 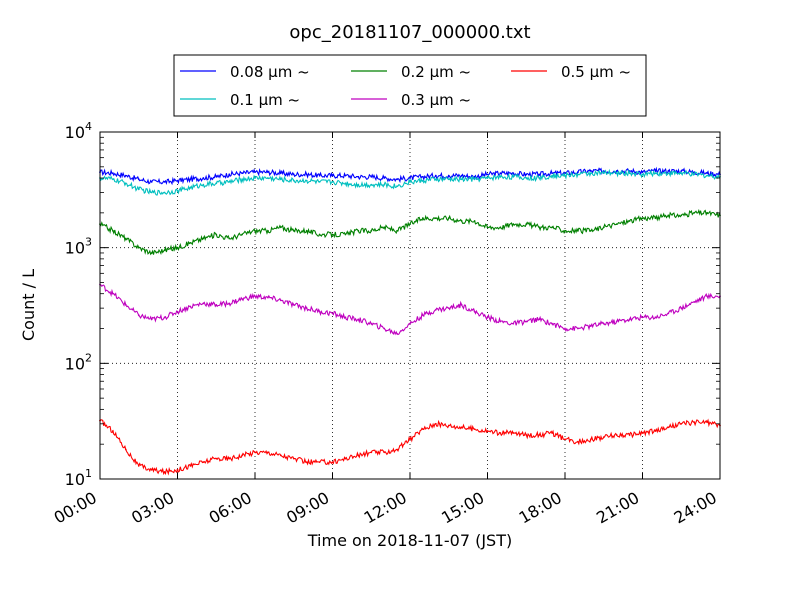 I want to click on x-tick-label: 15:00, so click(x=462, y=508).